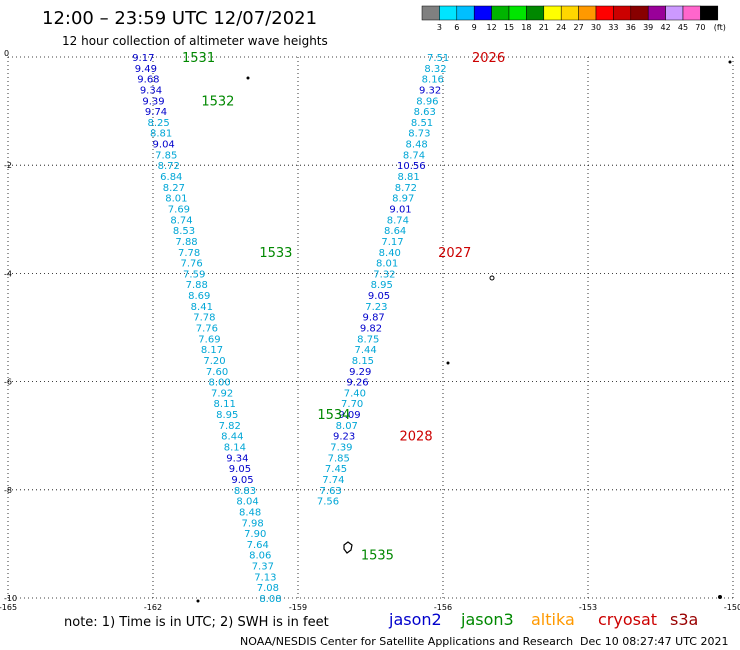 The height and width of the screenshot is (650, 740). I want to click on swh-value: 7.40, so click(355, 393).